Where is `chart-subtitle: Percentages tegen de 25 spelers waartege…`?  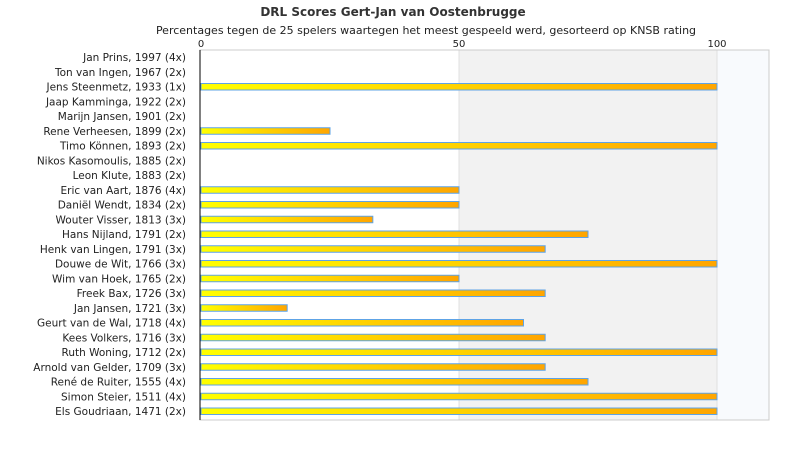
chart-subtitle: Percentages tegen de 25 spelers waartege… is located at coordinates (426, 30).